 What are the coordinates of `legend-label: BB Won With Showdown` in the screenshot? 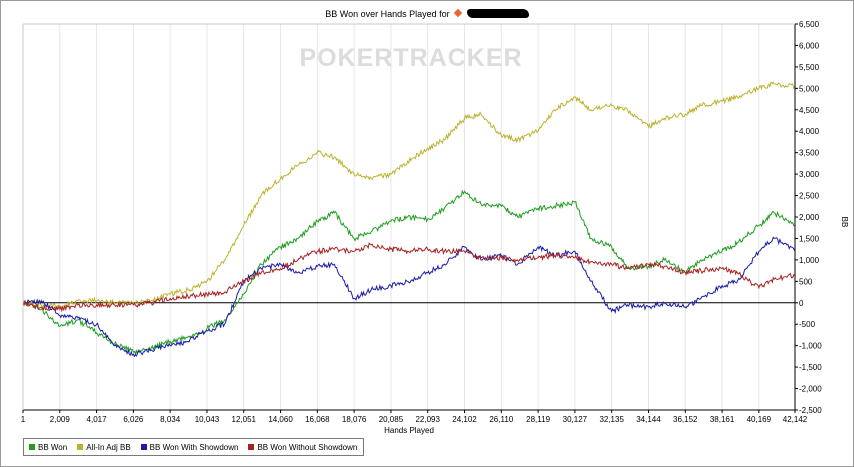 It's located at (194, 447).